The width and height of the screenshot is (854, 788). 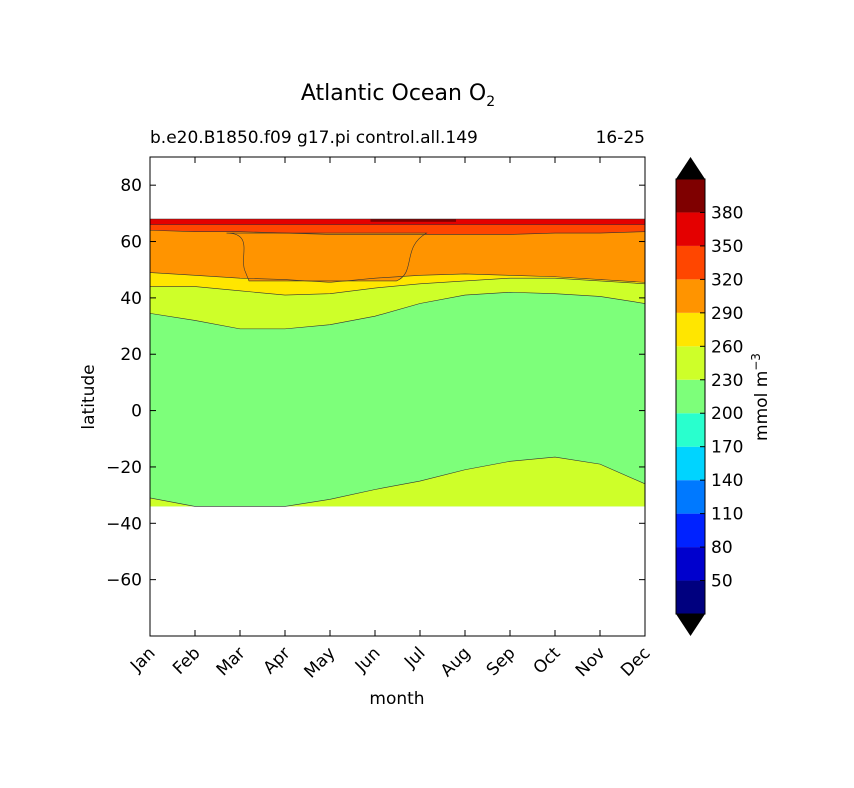 I want to click on y-tick-label: 40, so click(x=131, y=299).